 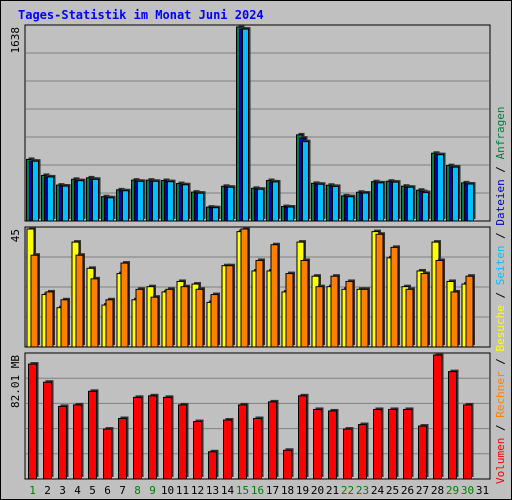 What do you see at coordinates (378, 490) in the screenshot?
I see `x-tick-label-day-24: 24` at bounding box center [378, 490].